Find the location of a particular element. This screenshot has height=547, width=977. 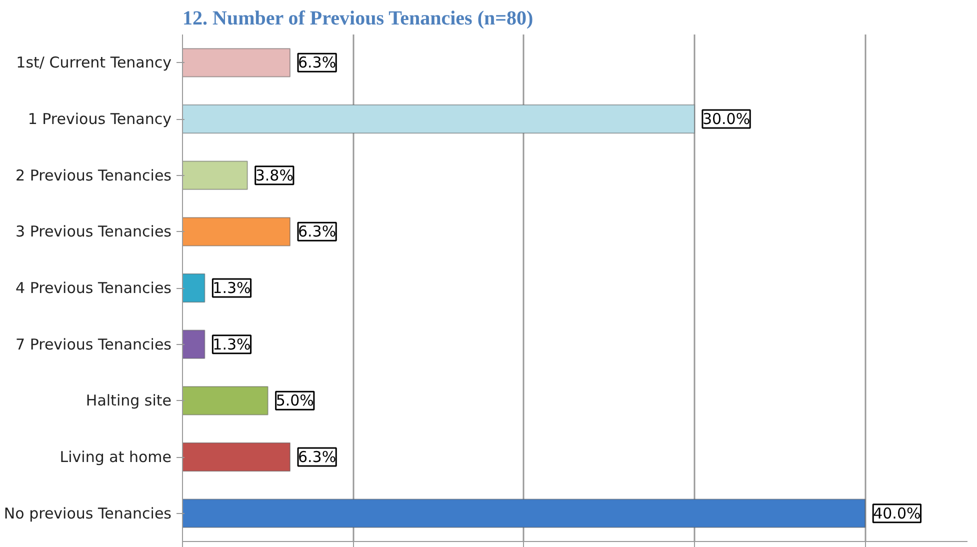

data-label: 30.0% is located at coordinates (726, 119).